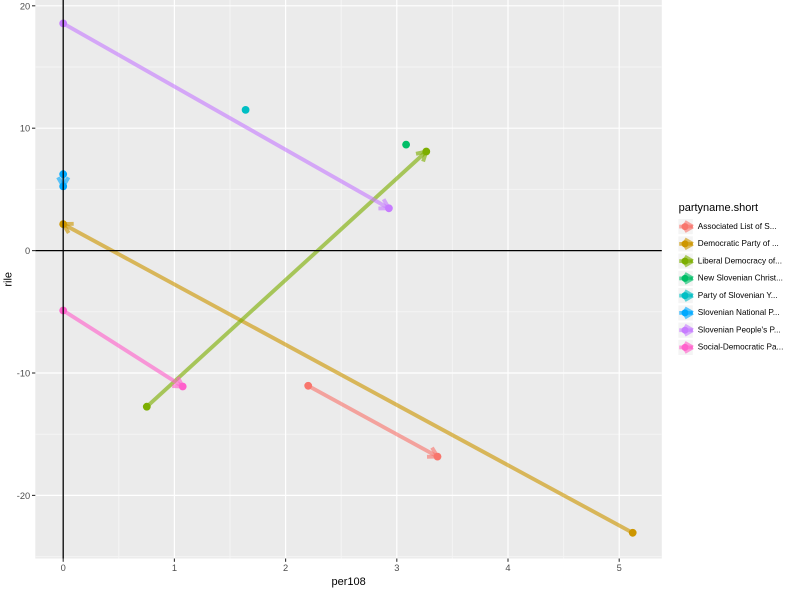 The width and height of the screenshot is (792, 598). I want to click on svg-text: 10, so click(25, 129).